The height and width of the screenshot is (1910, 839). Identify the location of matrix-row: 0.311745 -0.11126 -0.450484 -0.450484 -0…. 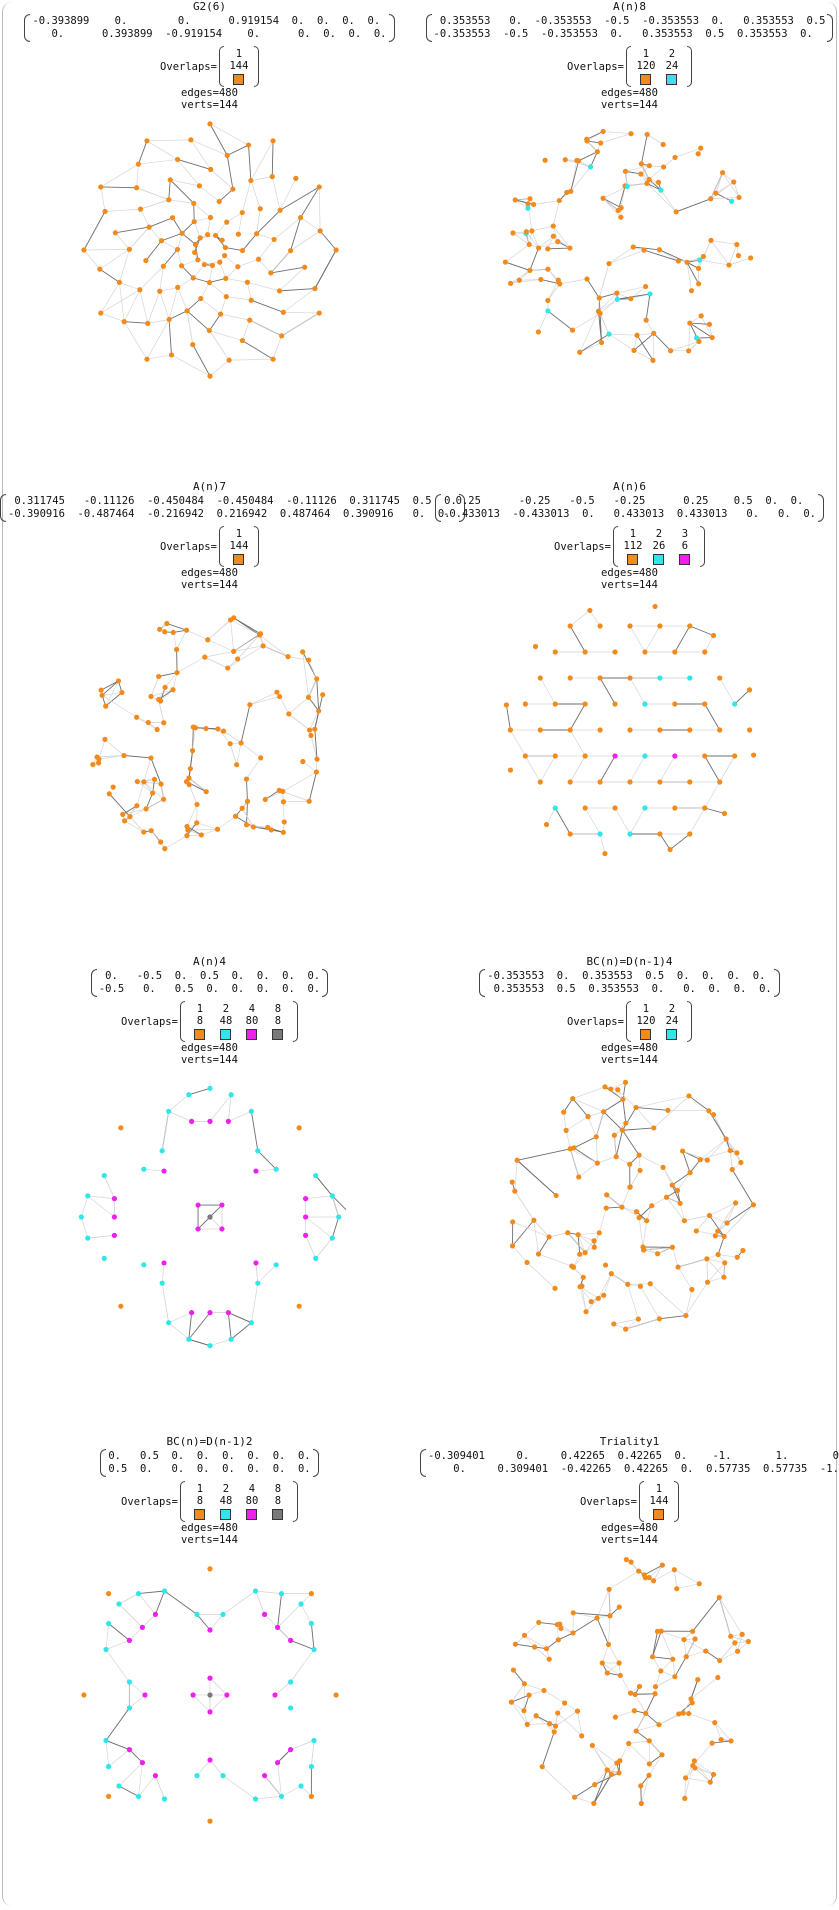
(232, 501).